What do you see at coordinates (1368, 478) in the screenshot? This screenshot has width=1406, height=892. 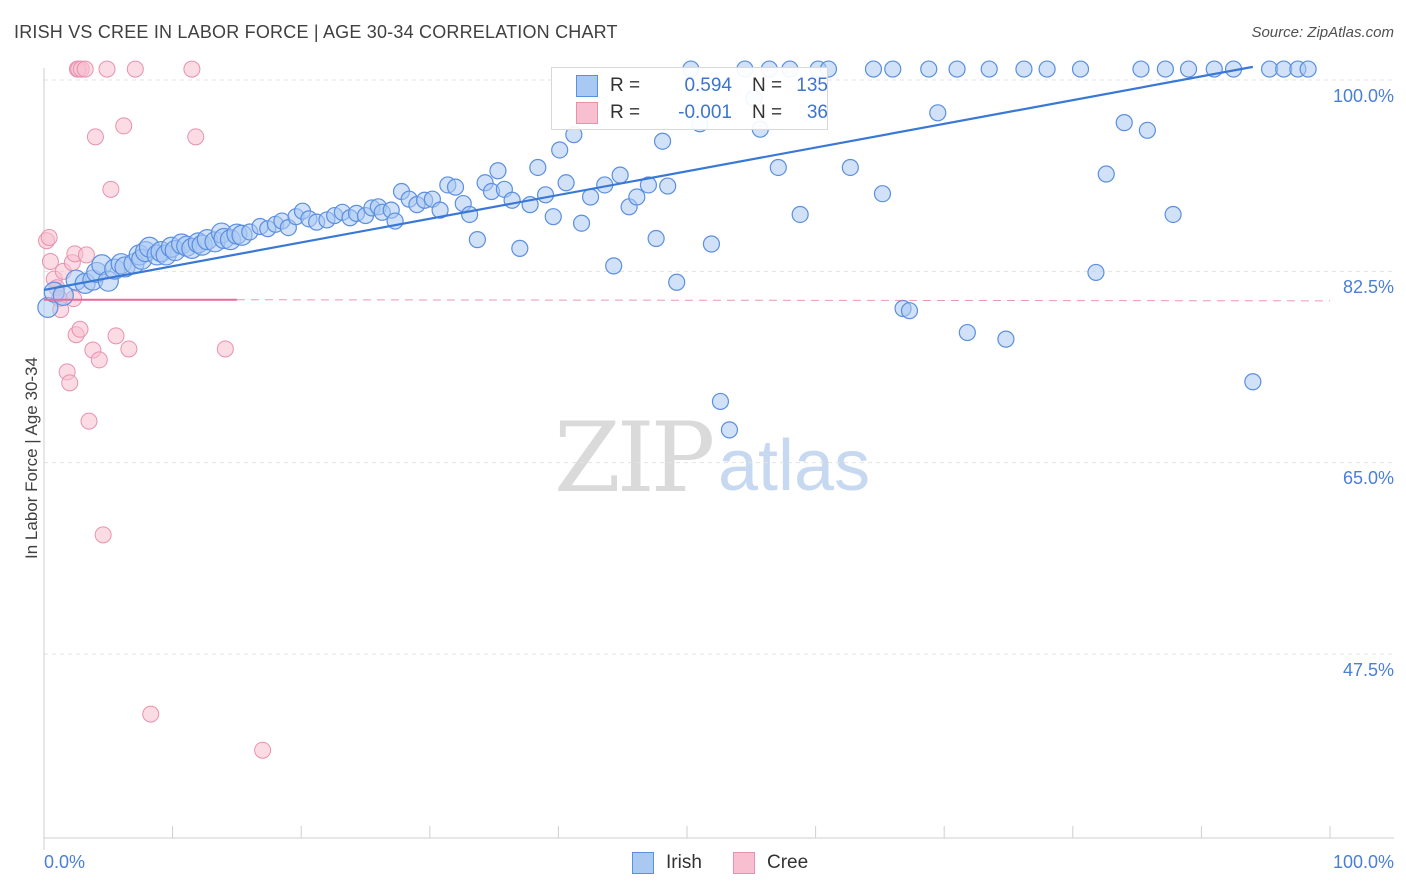 I see `y-tick-label-65: 65.0%` at bounding box center [1368, 478].